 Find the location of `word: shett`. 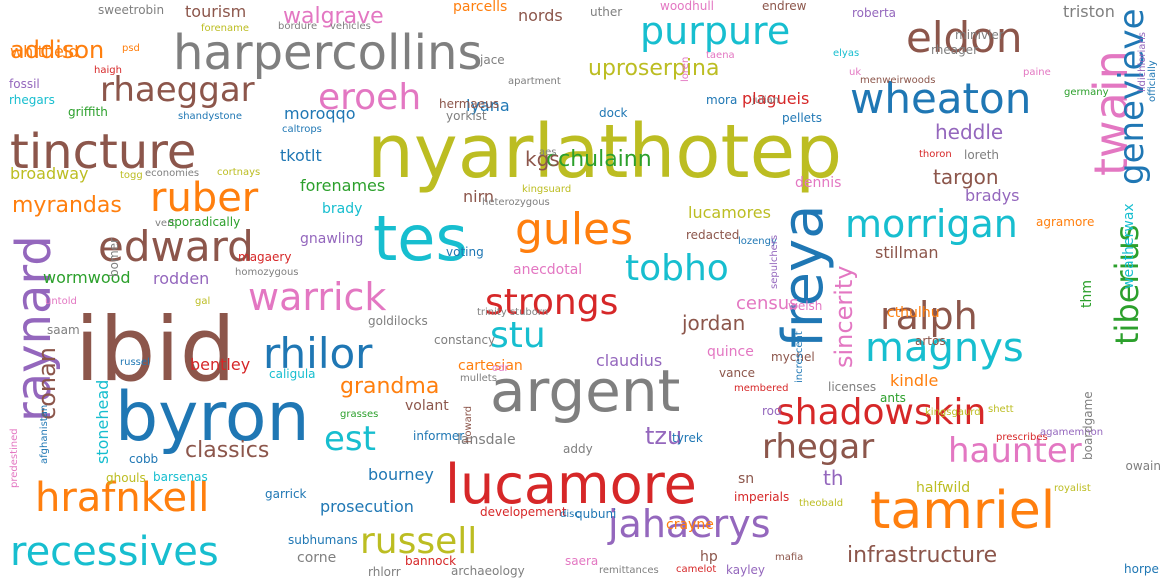

word: shett is located at coordinates (1001, 409).